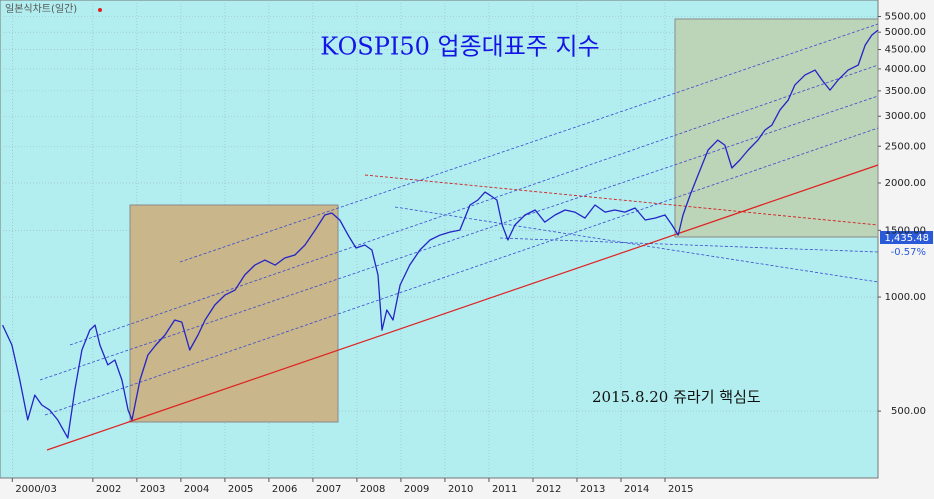 This screenshot has height=499, width=934. Describe the element at coordinates (905, 183) in the screenshot. I see `y-tick-label: 2000.00` at that location.